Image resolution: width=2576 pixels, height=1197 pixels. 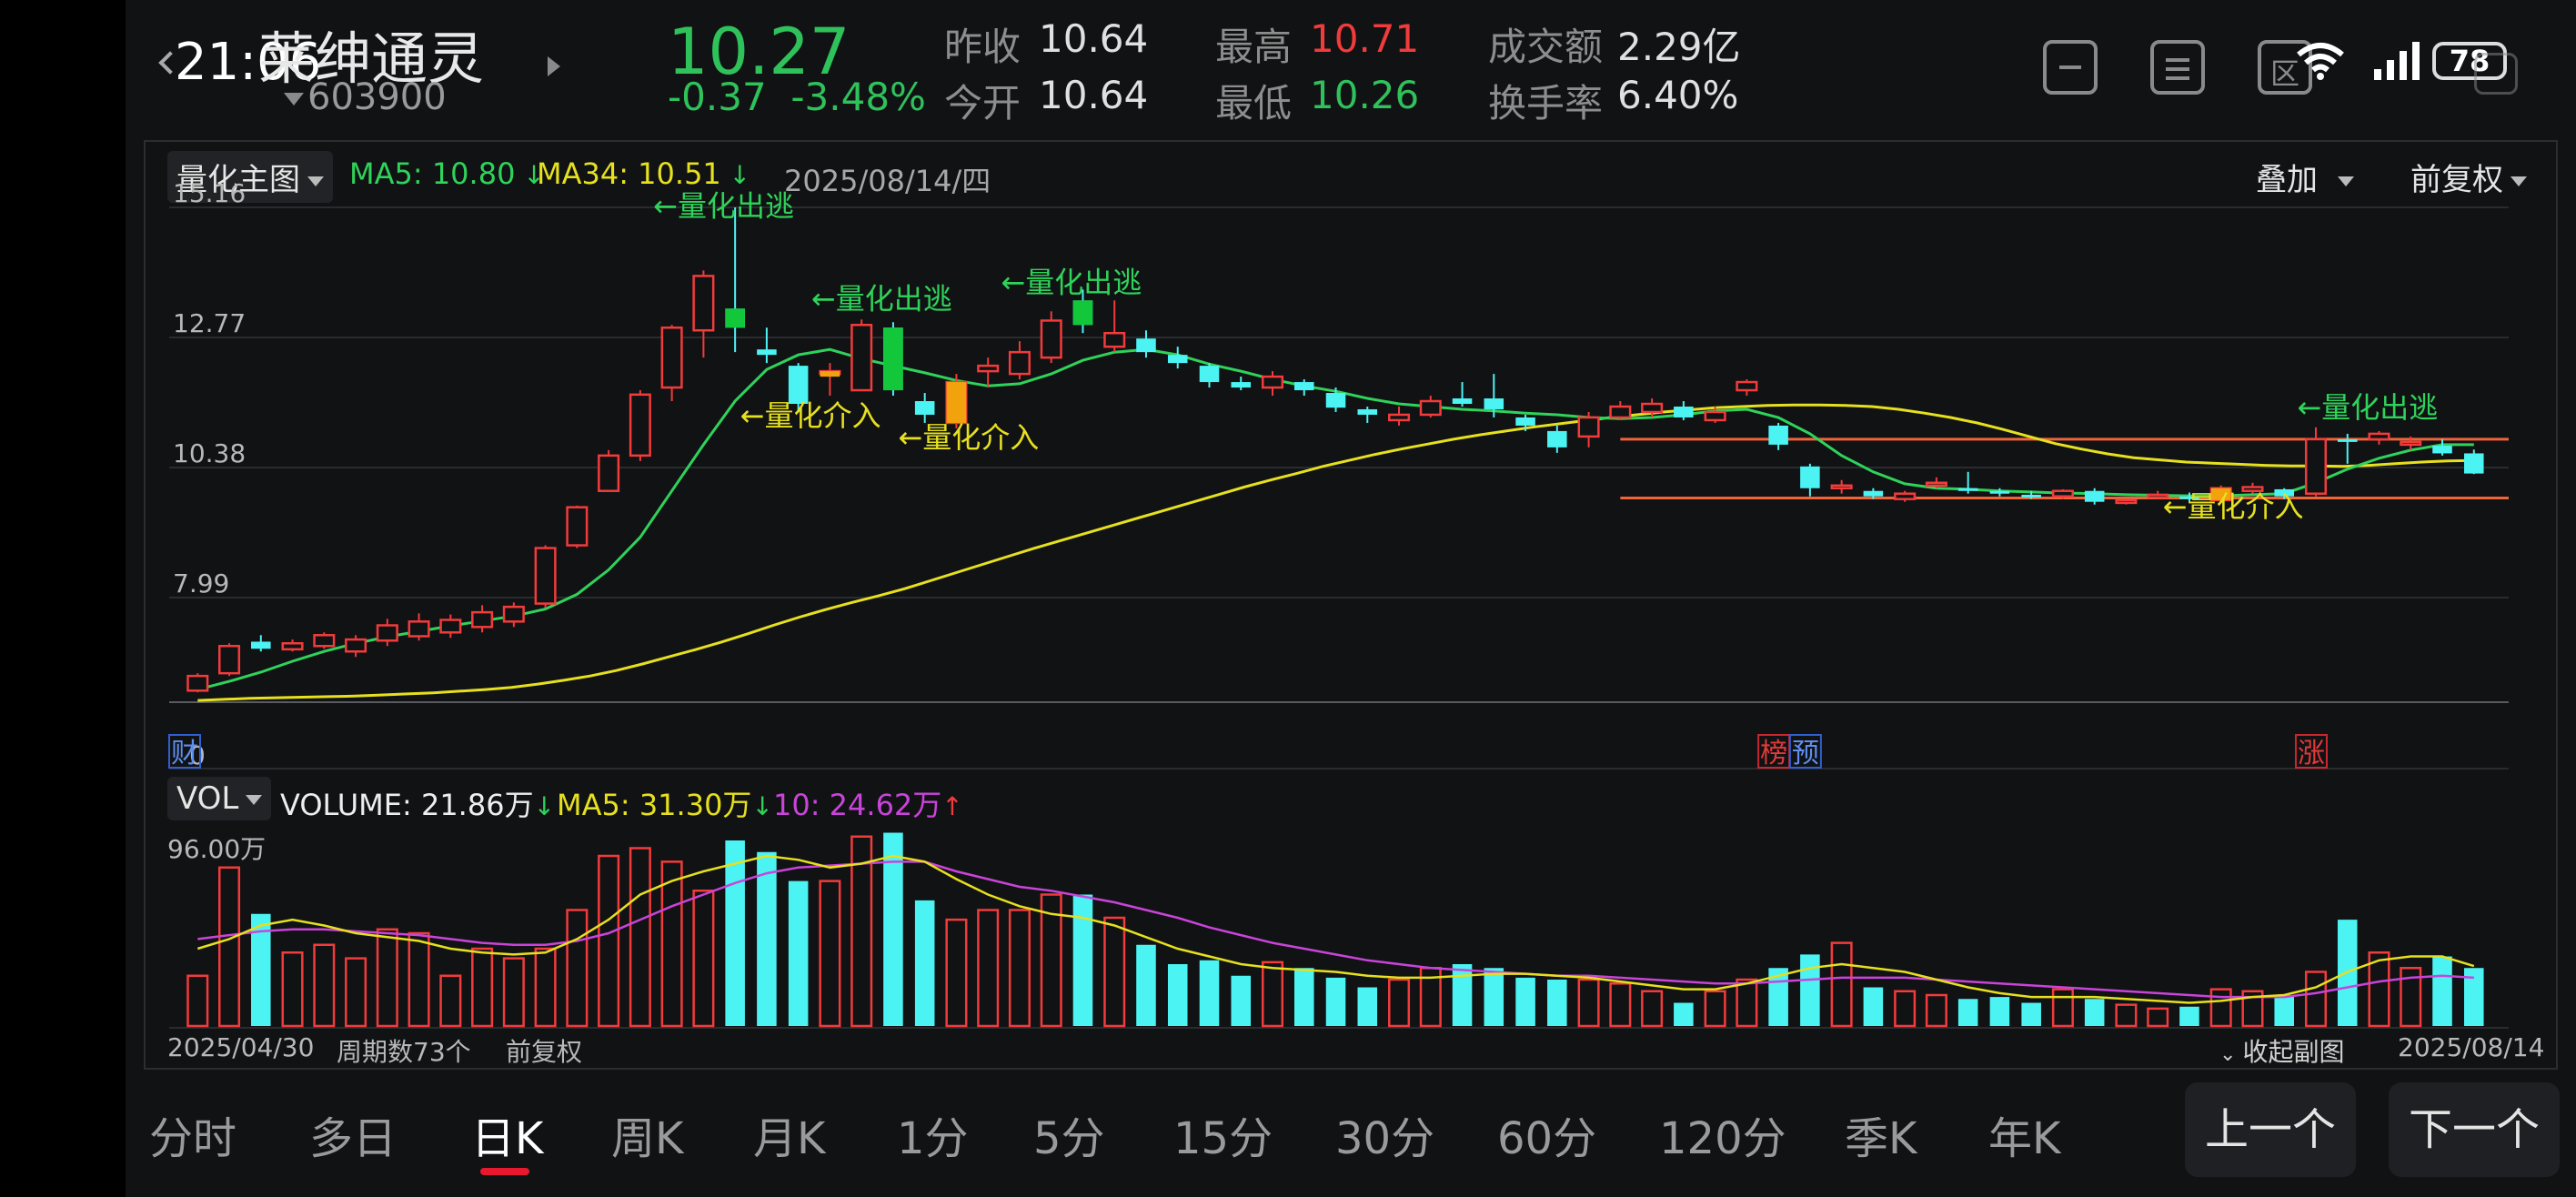 I want to click on tab-period: 15分, so click(x=1223, y=1138).